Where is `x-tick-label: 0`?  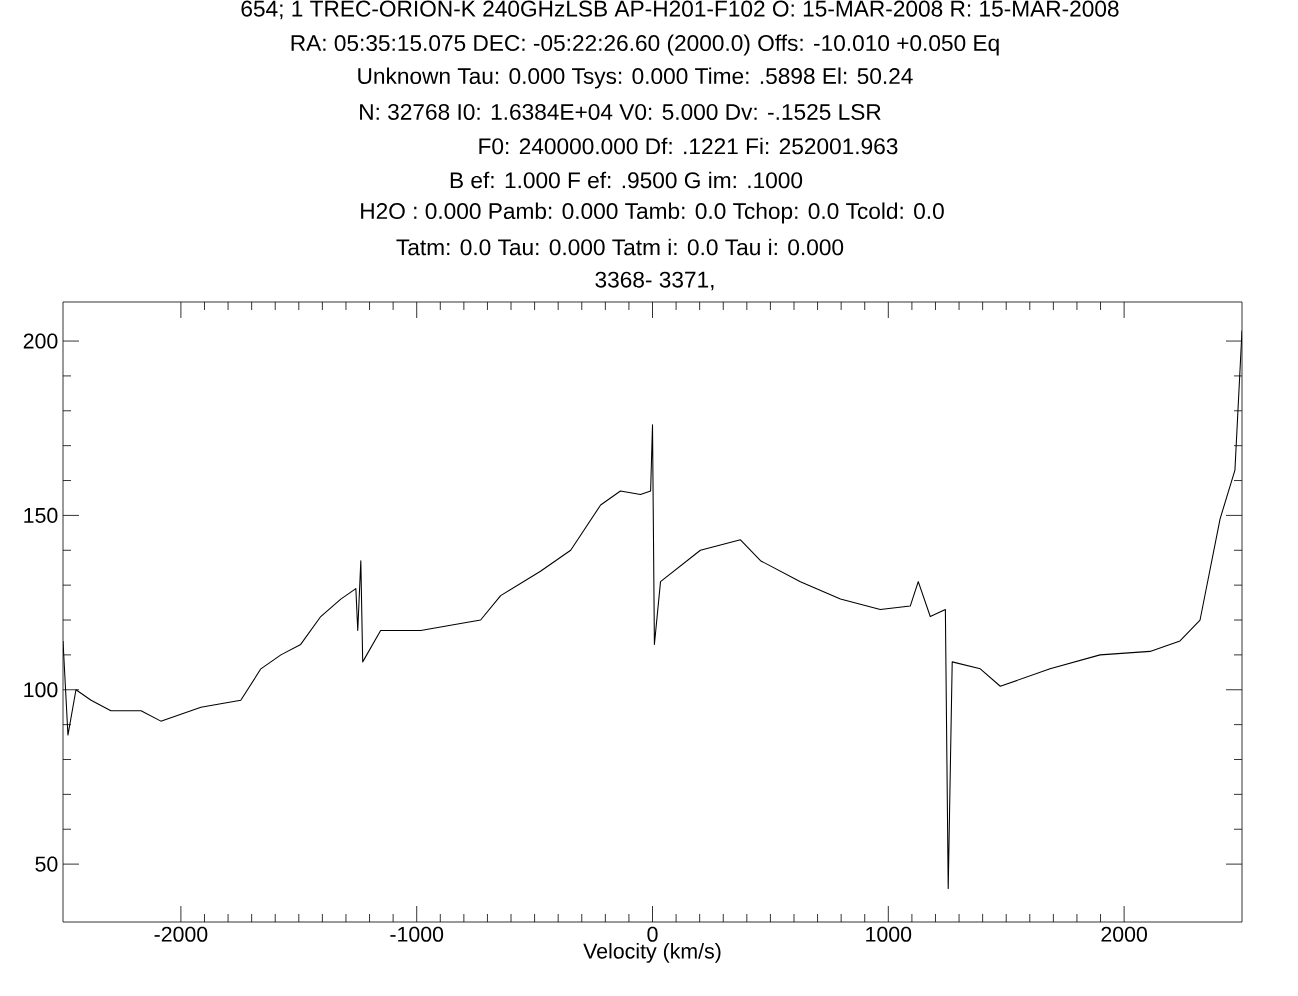
x-tick-label: 0 is located at coordinates (652, 934).